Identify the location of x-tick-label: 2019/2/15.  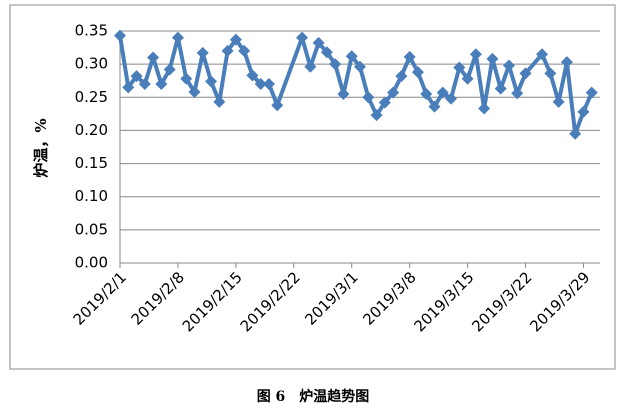
(212, 301).